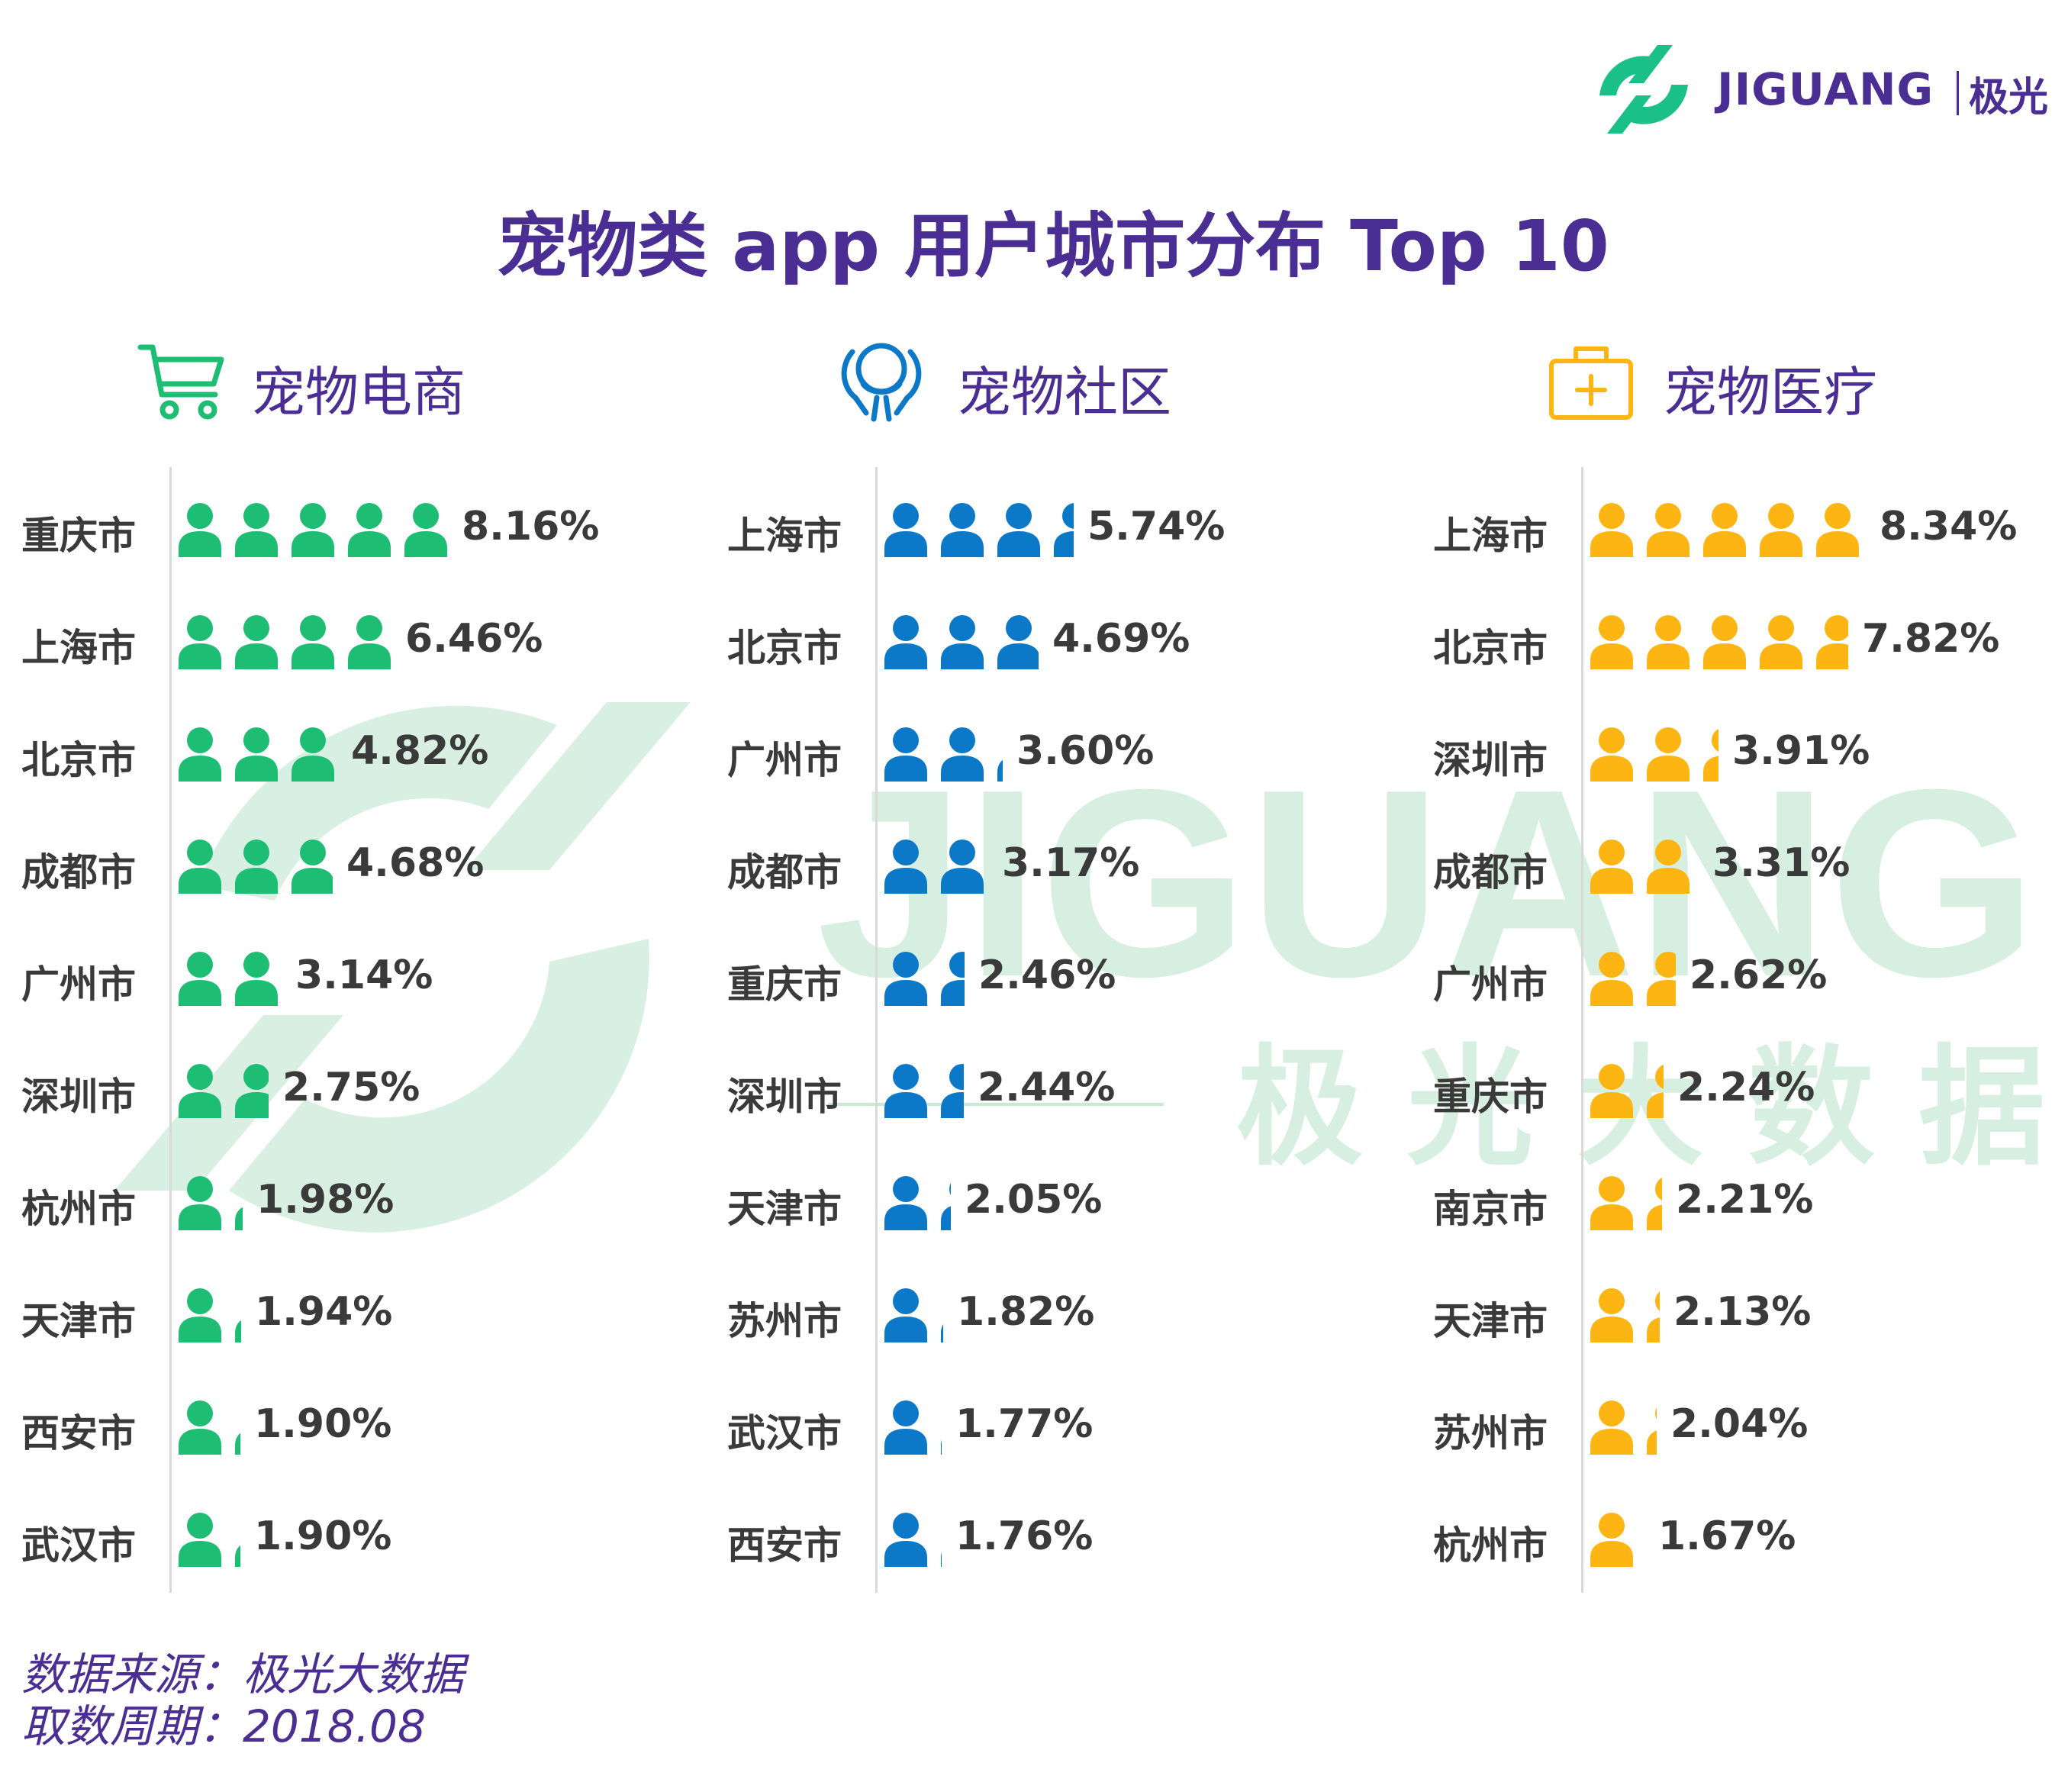  What do you see at coordinates (784, 1209) in the screenshot?
I see `city-label: 天津市` at bounding box center [784, 1209].